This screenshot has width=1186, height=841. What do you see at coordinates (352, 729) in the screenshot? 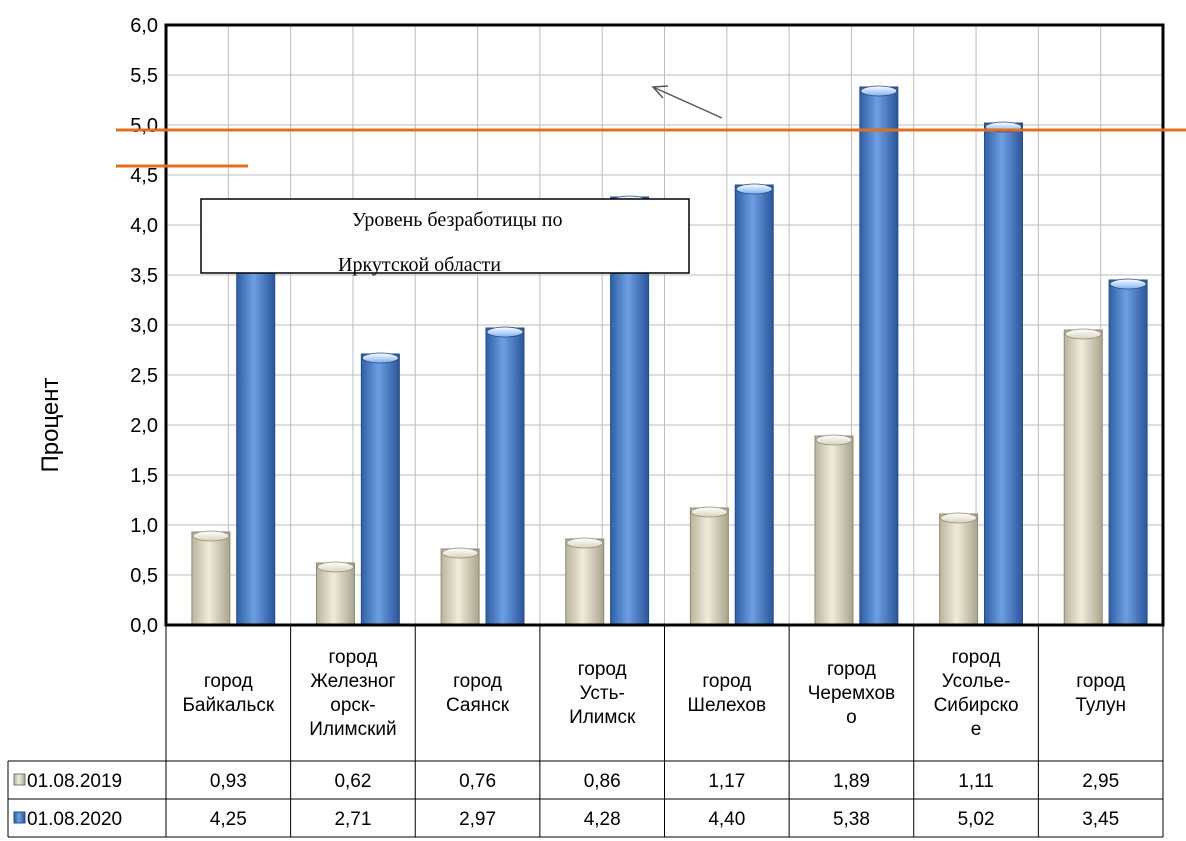
I see `category-label: Илимский` at bounding box center [352, 729].